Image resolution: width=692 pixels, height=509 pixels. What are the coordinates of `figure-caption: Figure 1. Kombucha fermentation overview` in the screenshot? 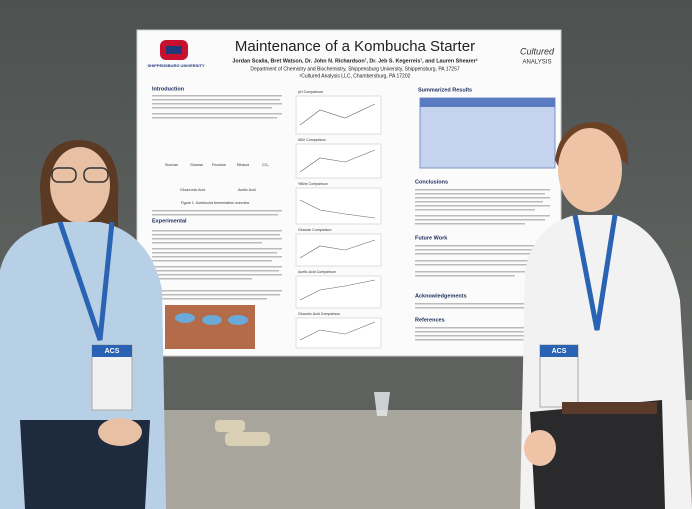 It's located at (215, 203).